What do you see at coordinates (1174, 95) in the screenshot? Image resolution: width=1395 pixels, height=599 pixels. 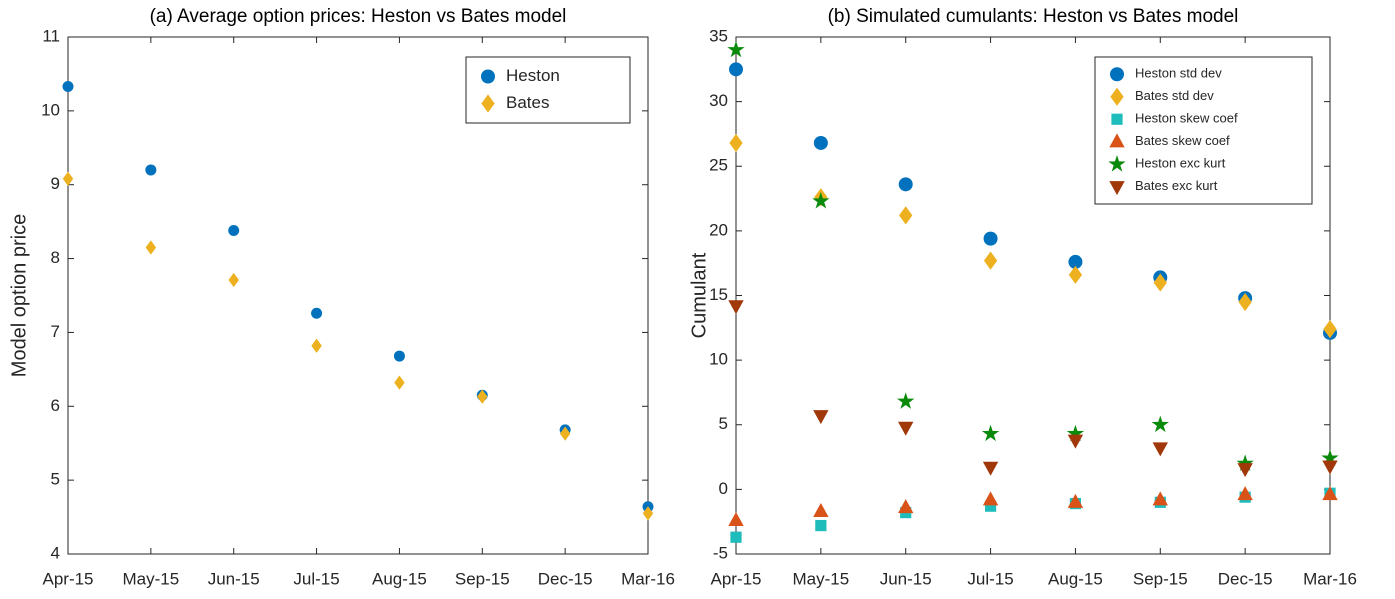 I see `legend-label: Bates std dev` at bounding box center [1174, 95].